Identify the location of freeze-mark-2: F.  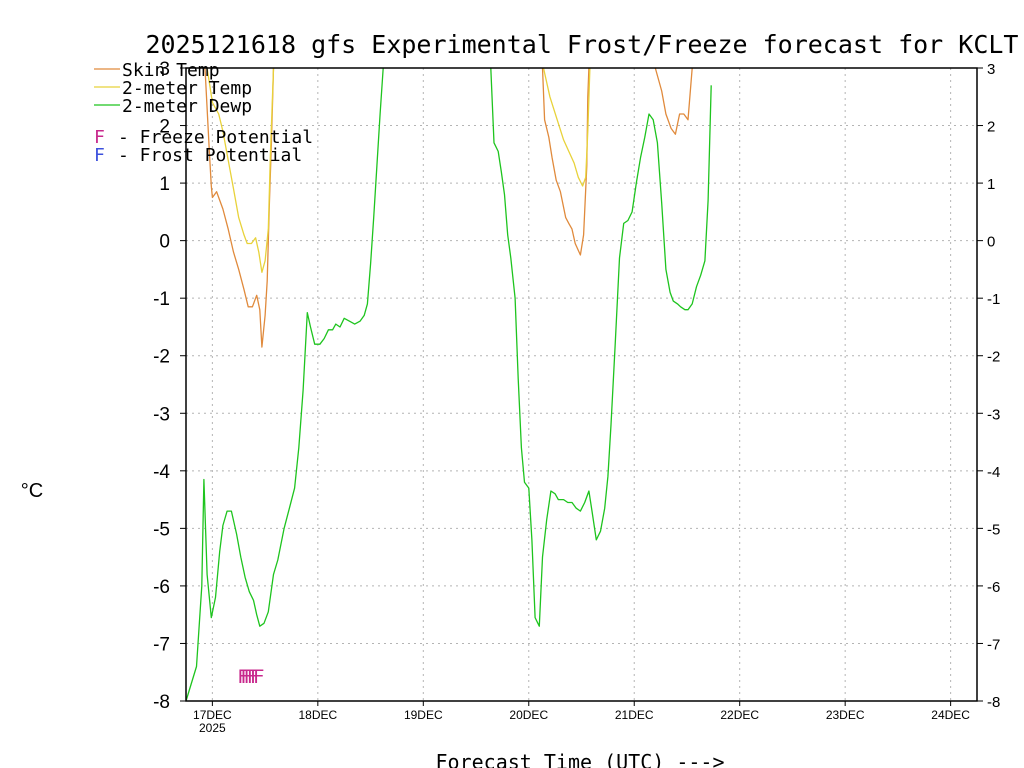
(249, 677).